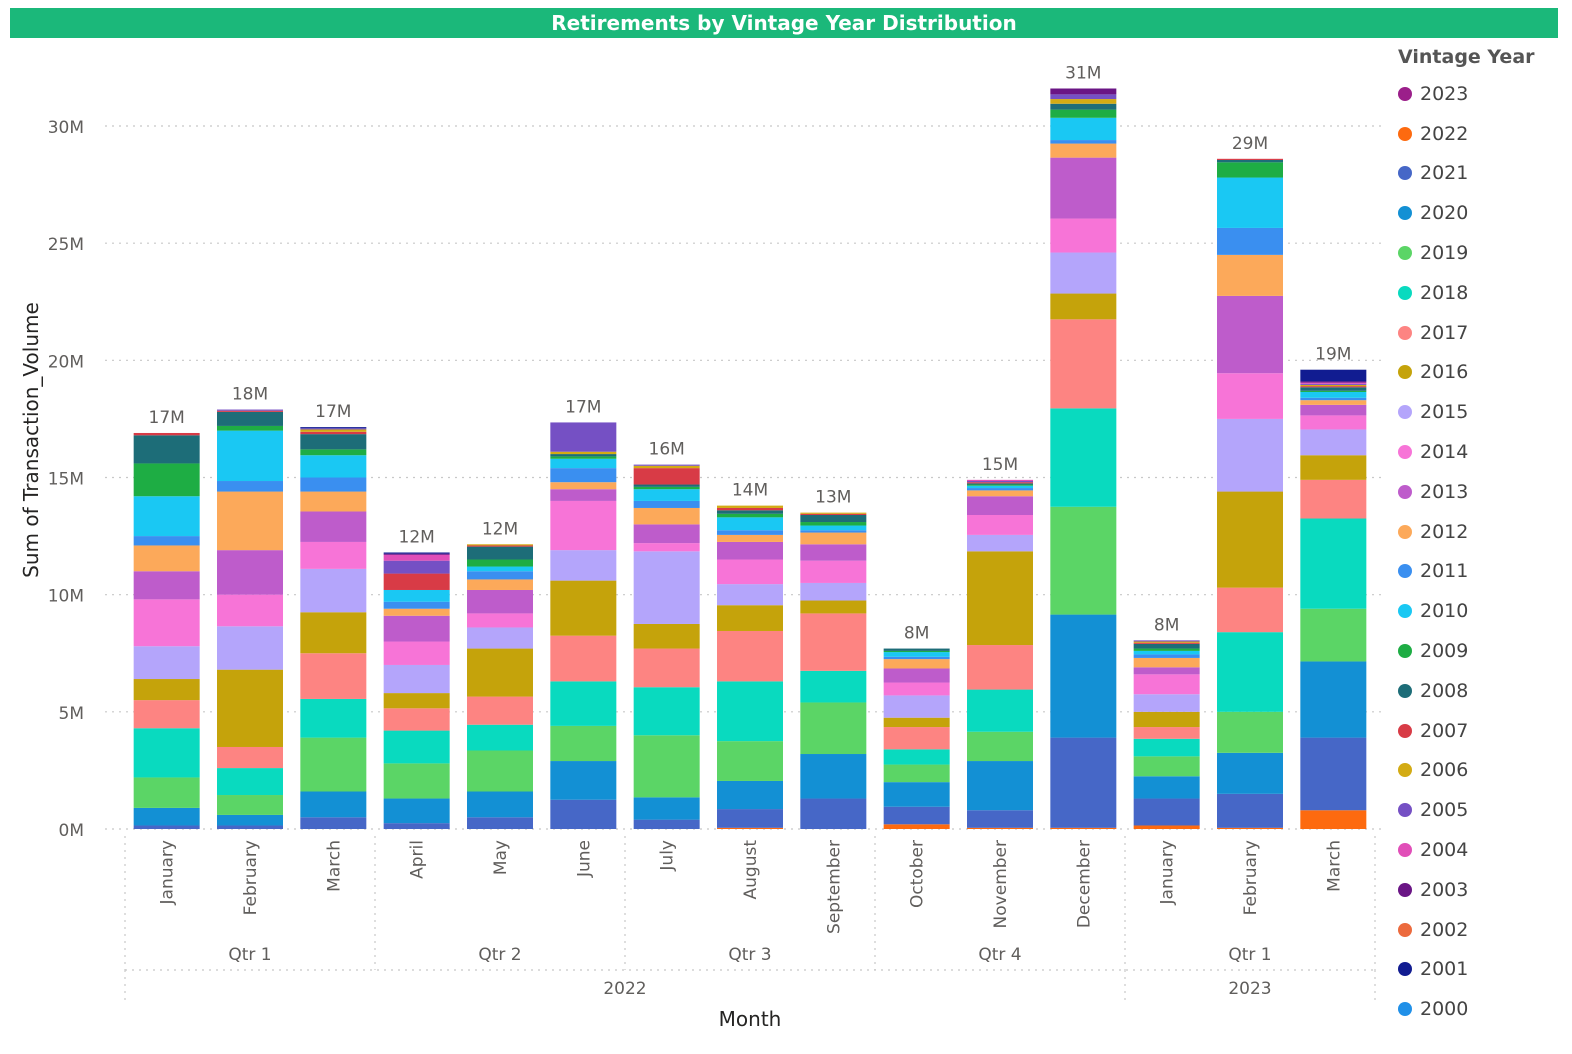  I want to click on legend-item-2017: 2017, so click(1483, 333).